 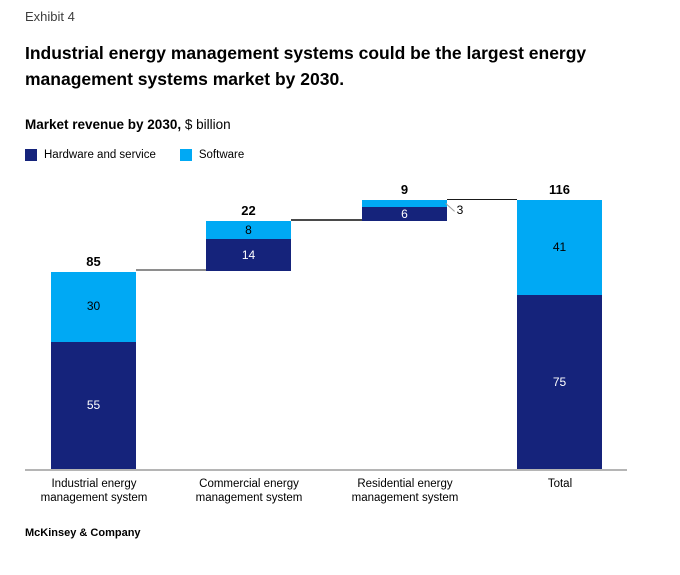 I want to click on category-label-total: Total, so click(x=560, y=484).